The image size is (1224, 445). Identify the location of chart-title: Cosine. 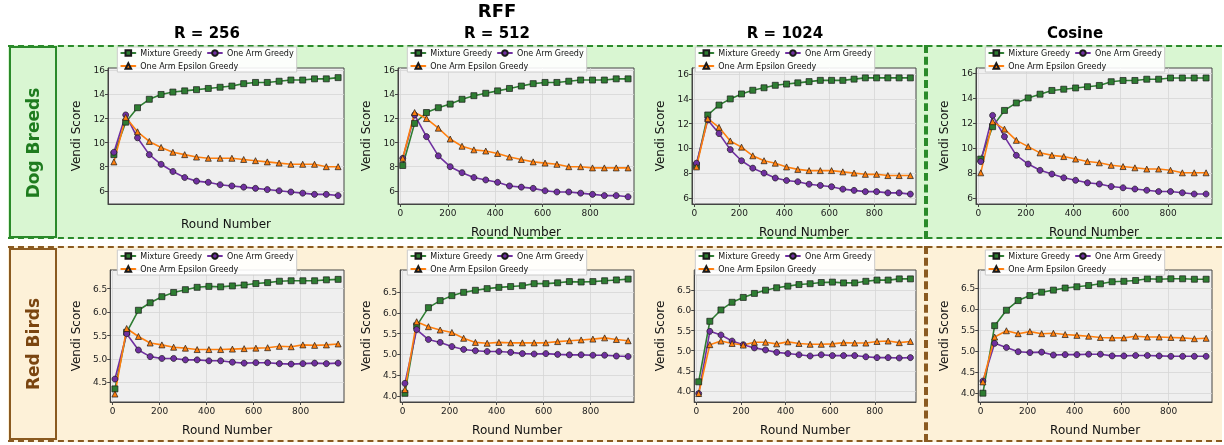
(1075, 32).